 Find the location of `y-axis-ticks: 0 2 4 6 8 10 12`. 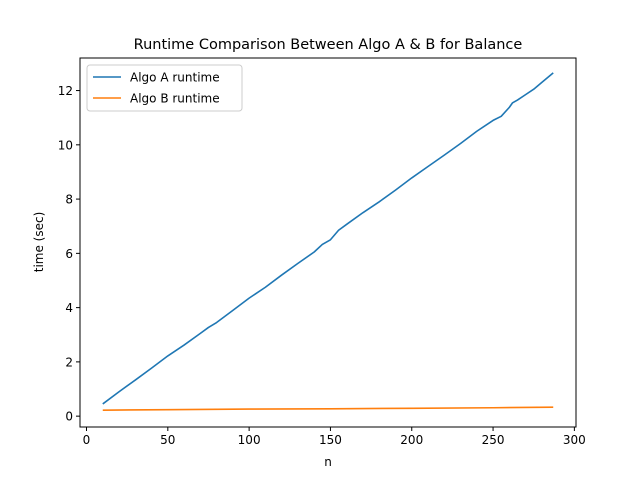

y-axis-ticks: 0 2 4 6 8 10 12 is located at coordinates (69, 254).